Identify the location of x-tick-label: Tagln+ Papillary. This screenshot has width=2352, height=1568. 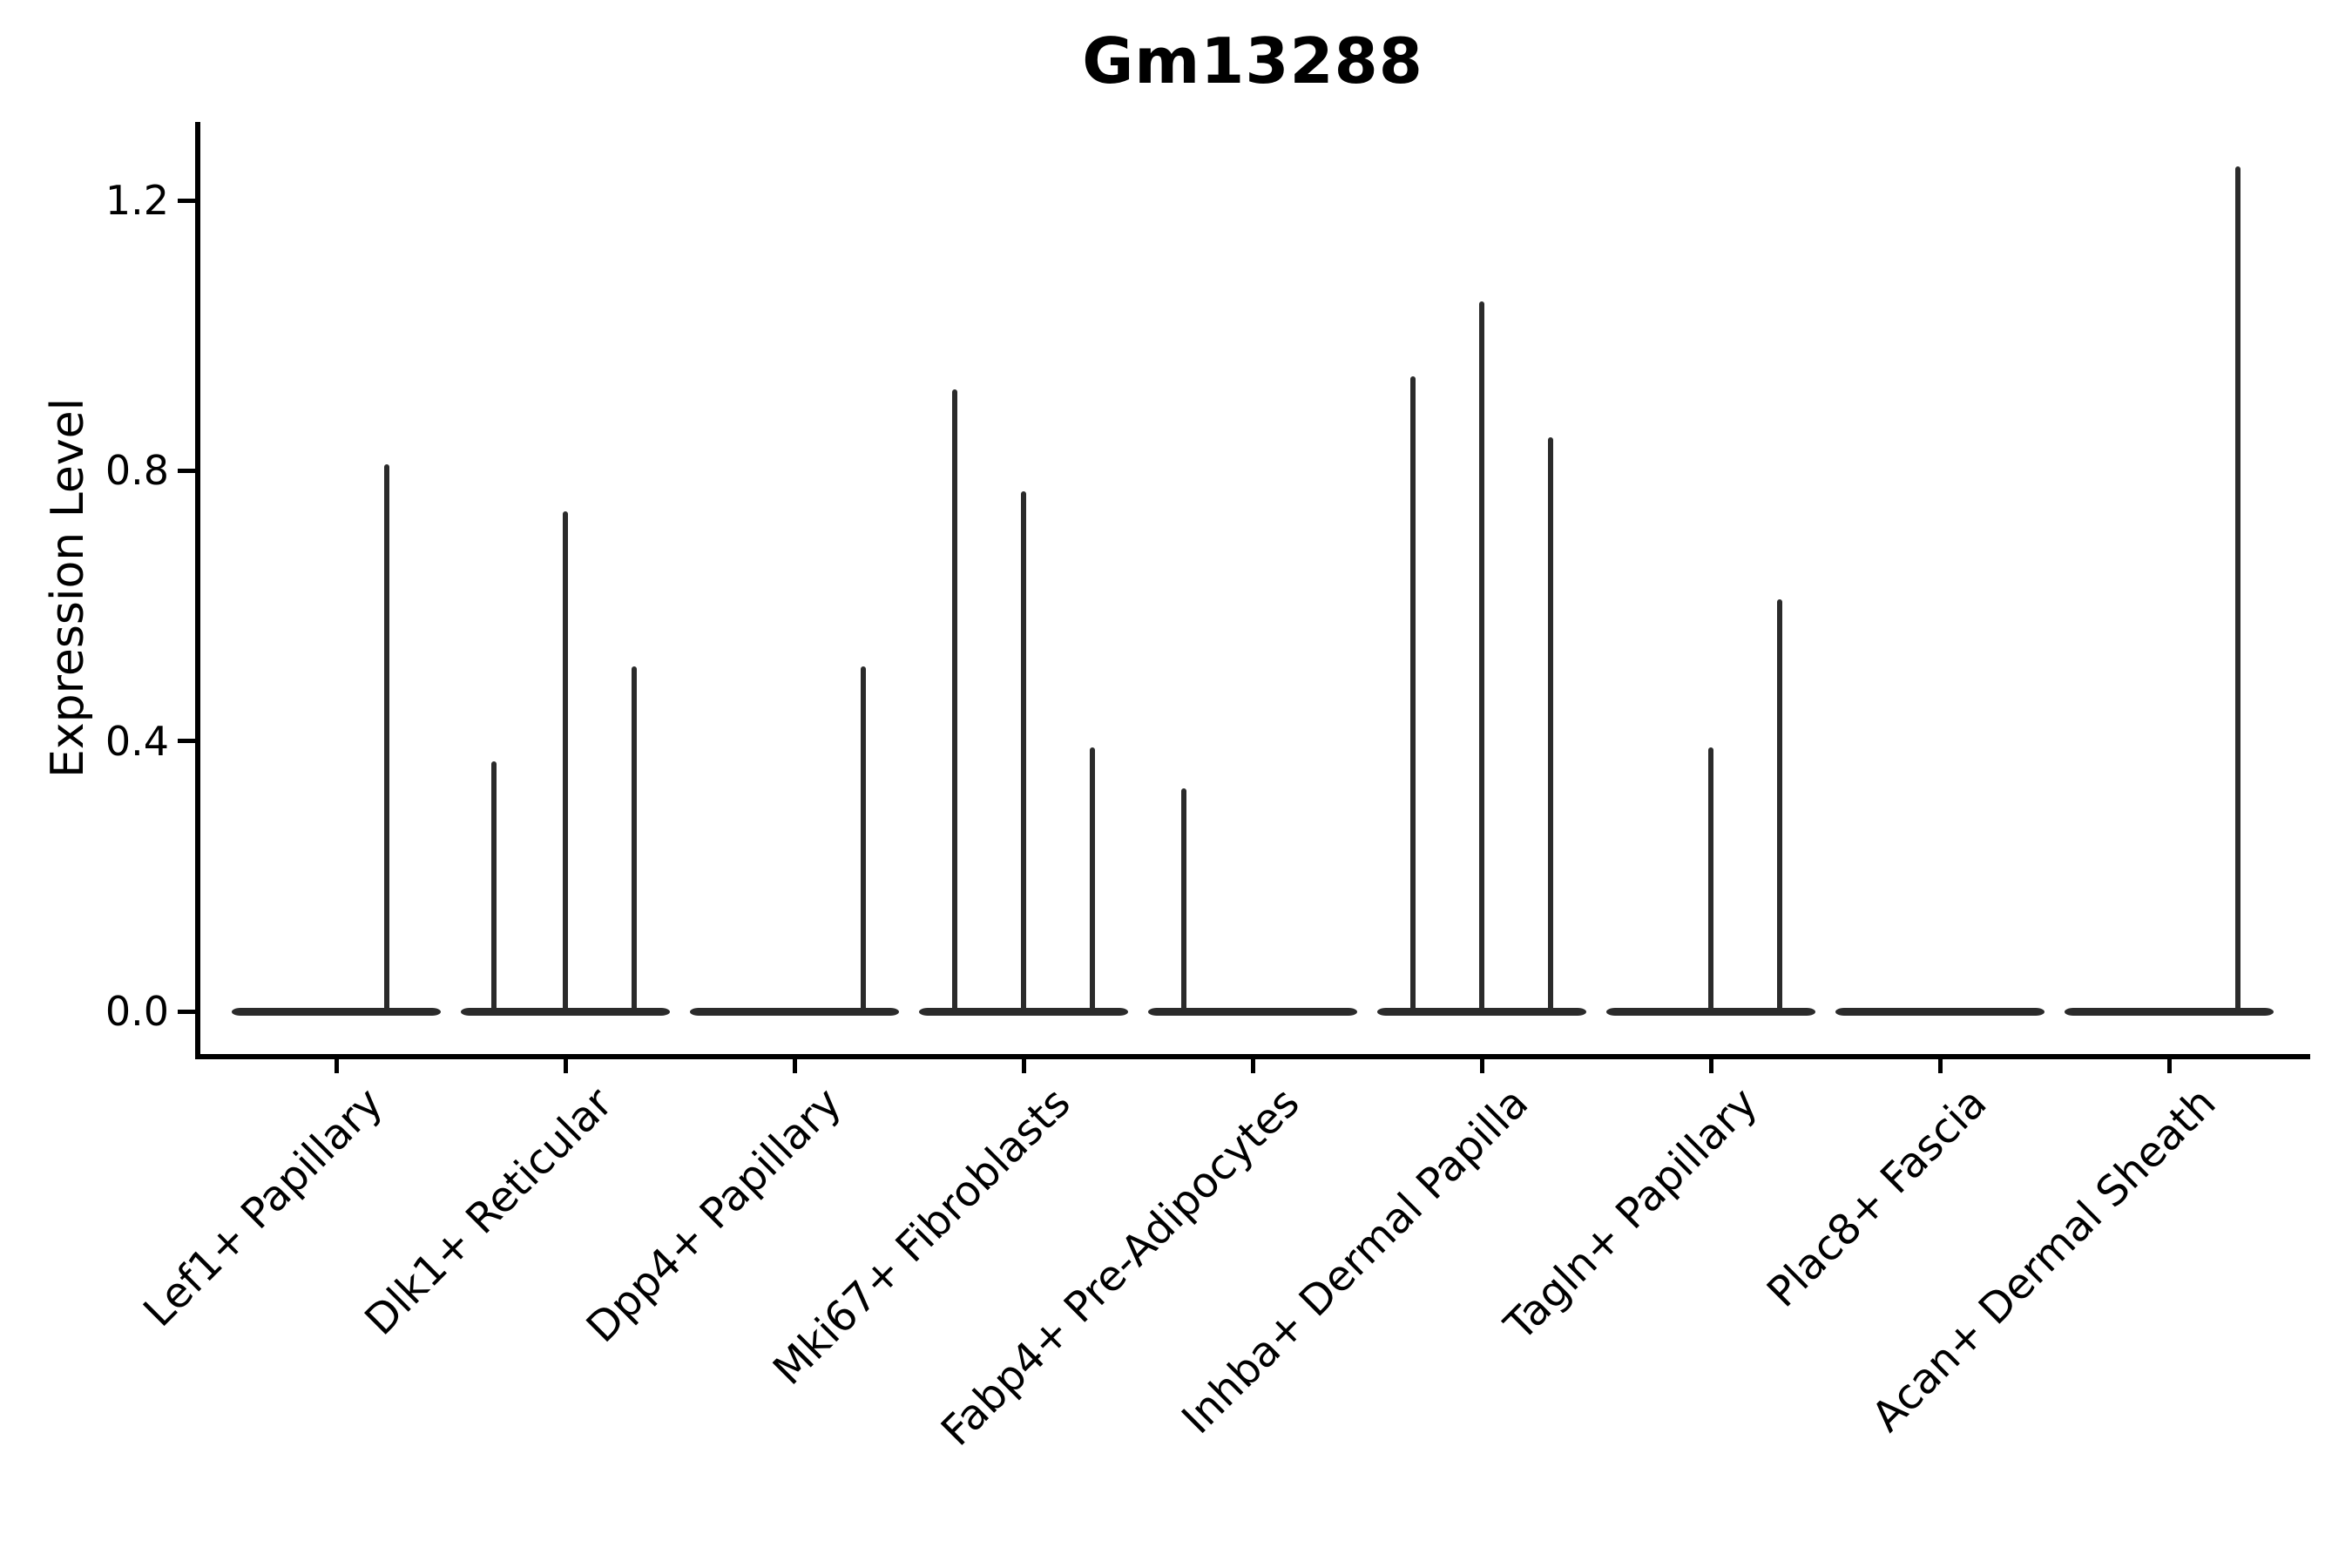
(1631, 1214).